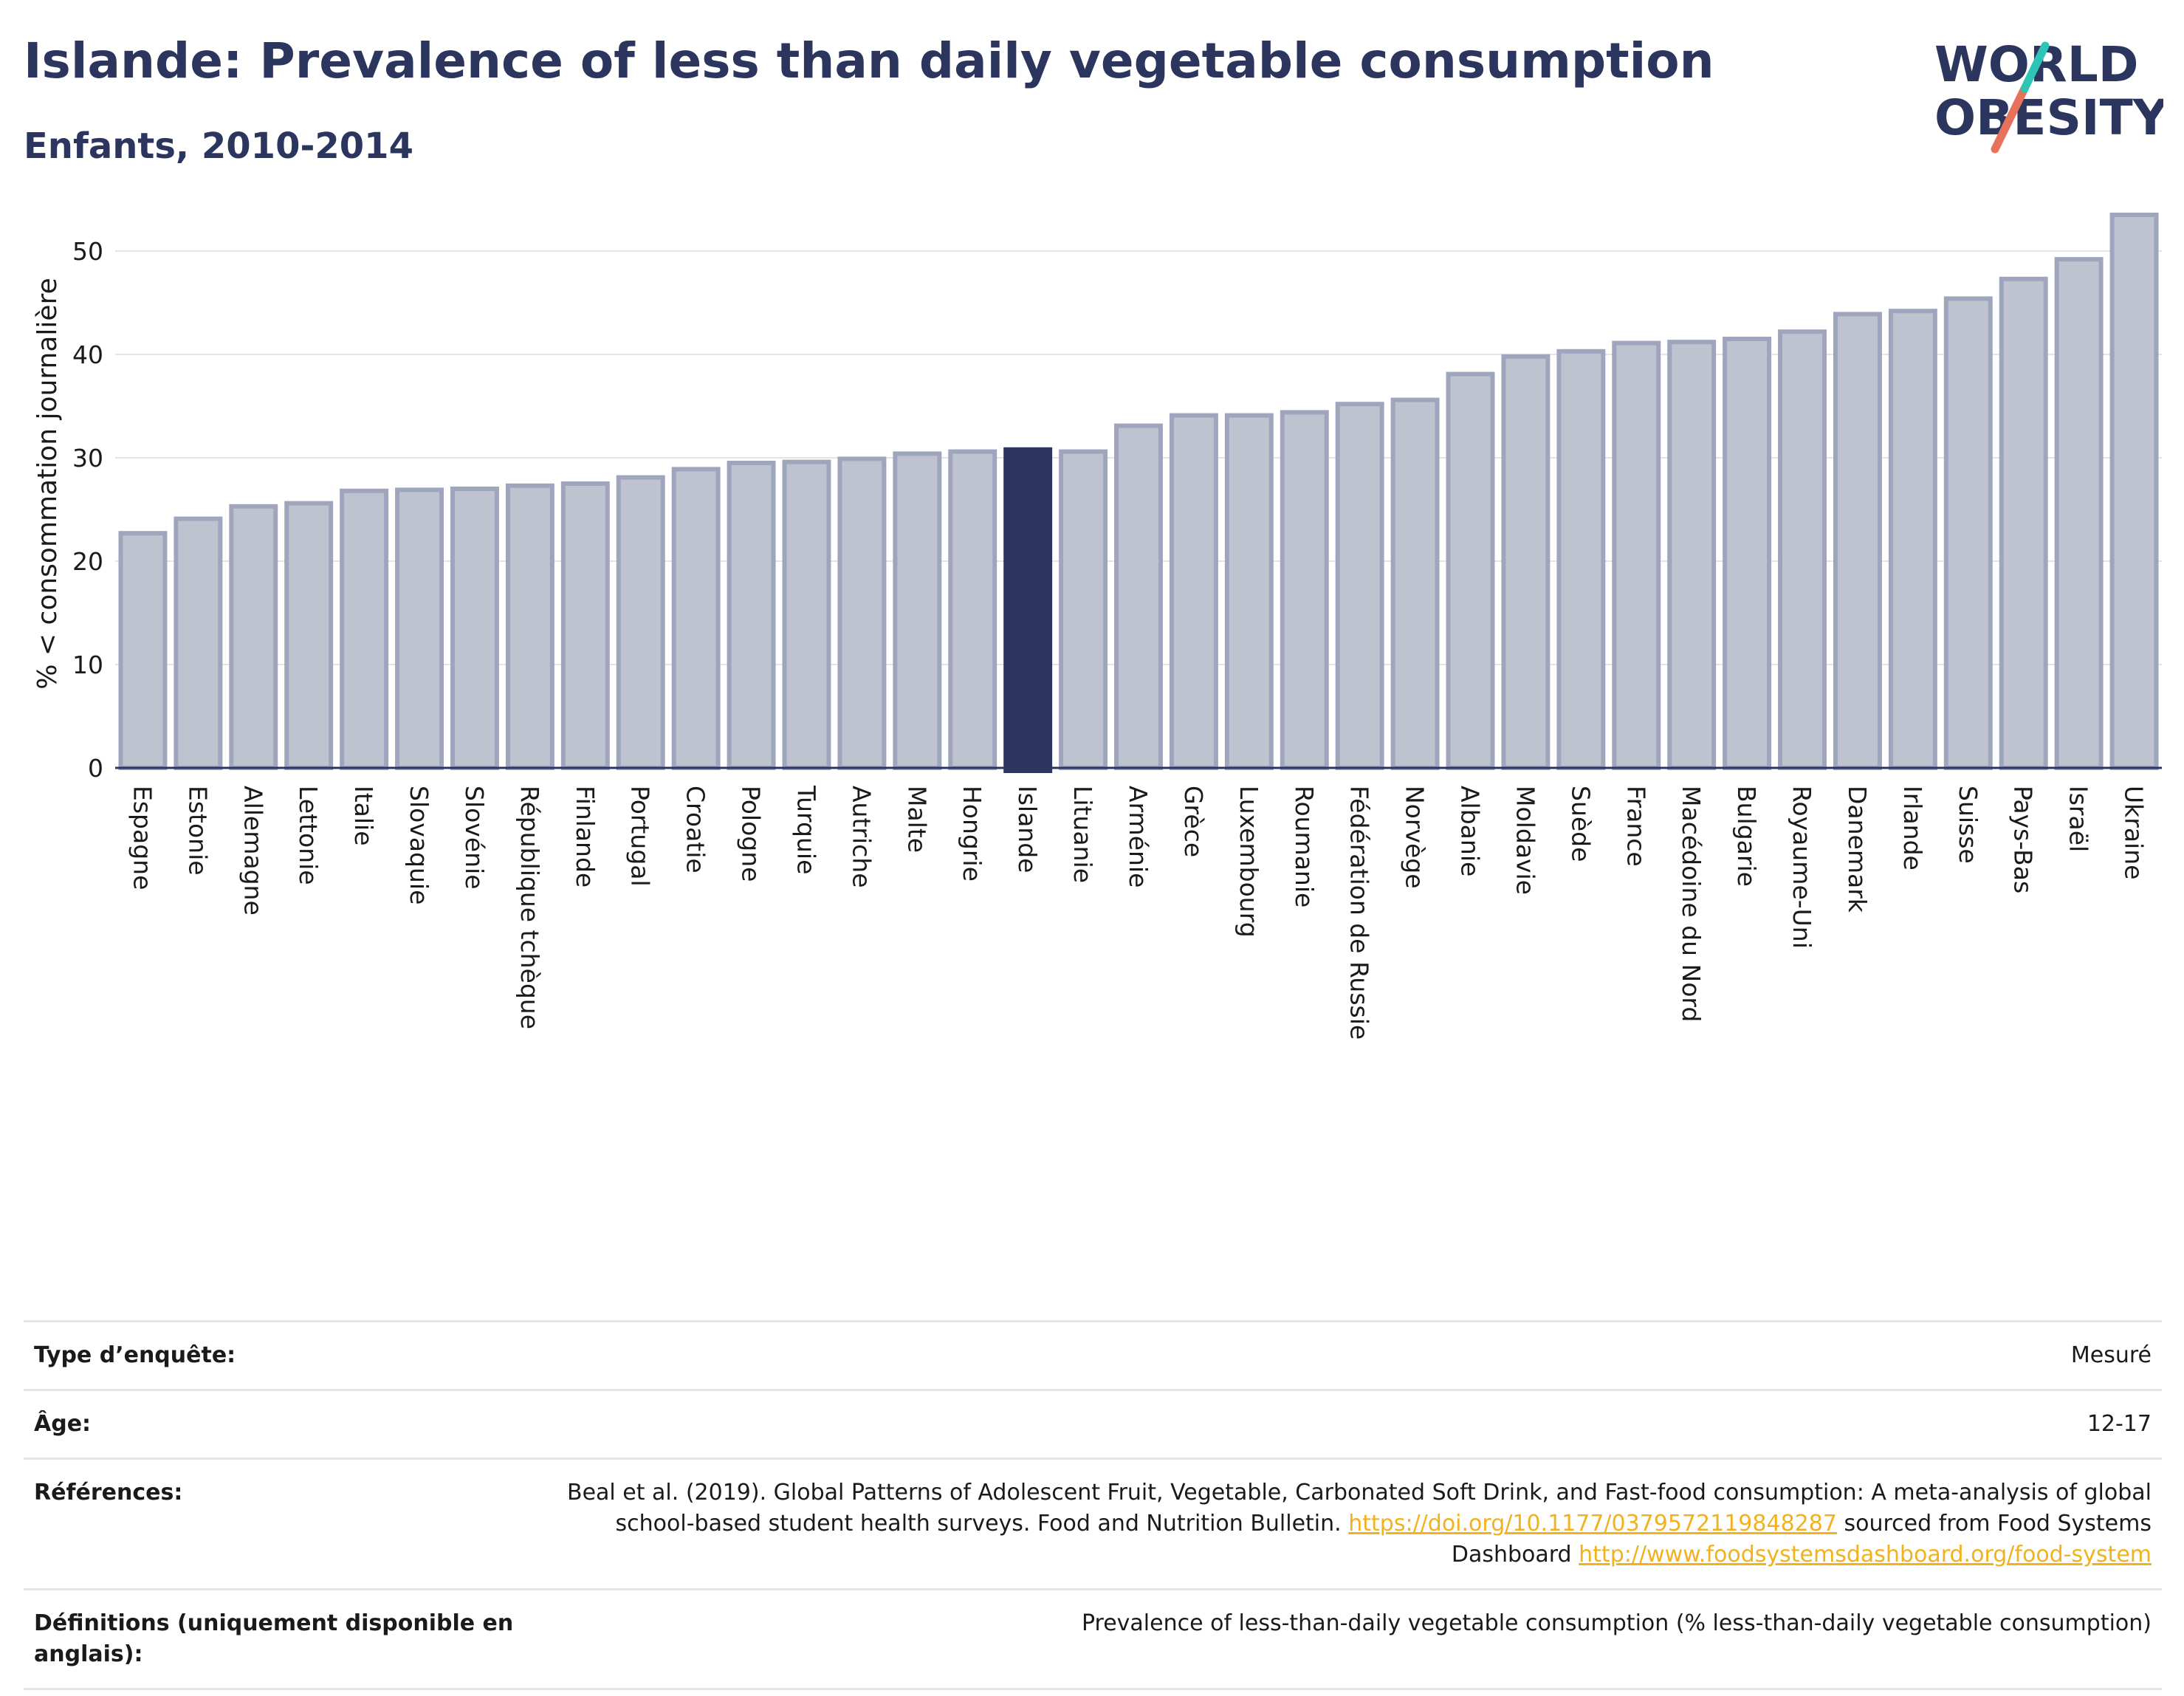  I want to click on info-row-age: Âge: 12-17, so click(1093, 1423).